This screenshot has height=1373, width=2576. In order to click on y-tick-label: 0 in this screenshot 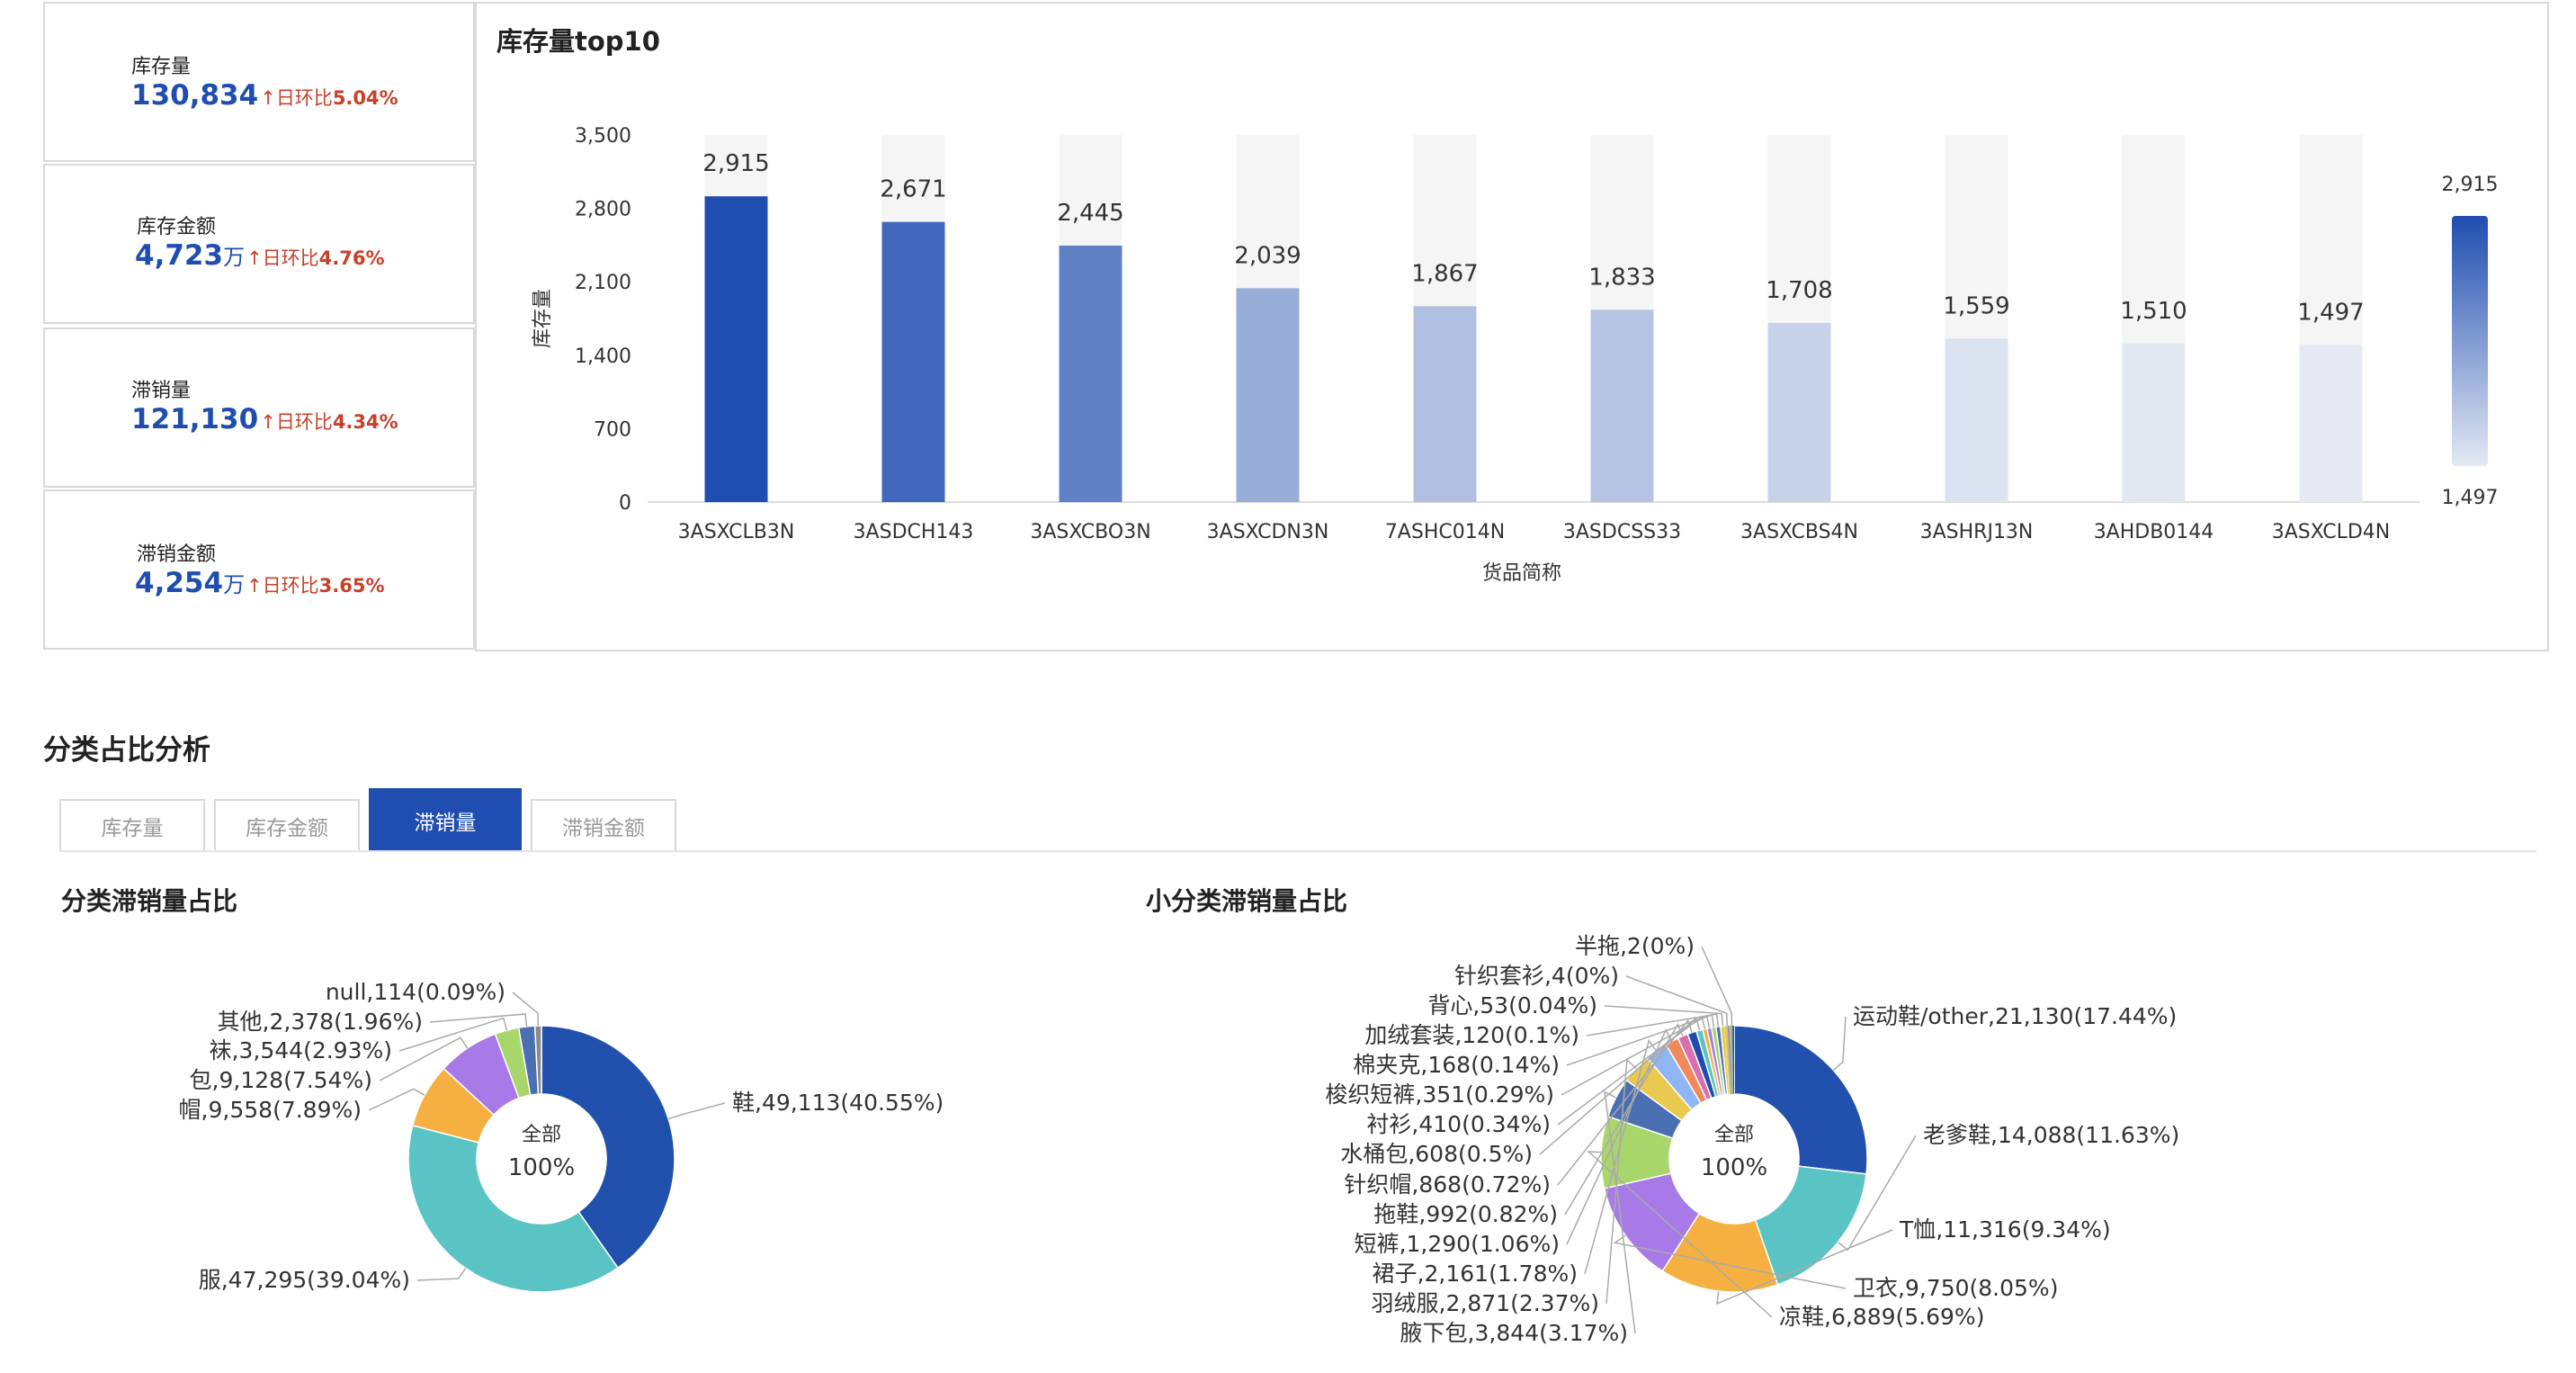, I will do `click(625, 503)`.